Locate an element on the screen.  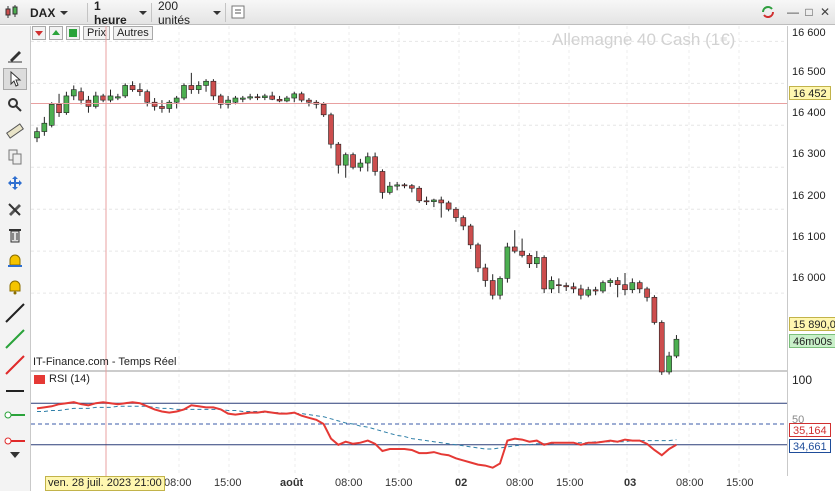
time-label: août is located at coordinates (292, 483).